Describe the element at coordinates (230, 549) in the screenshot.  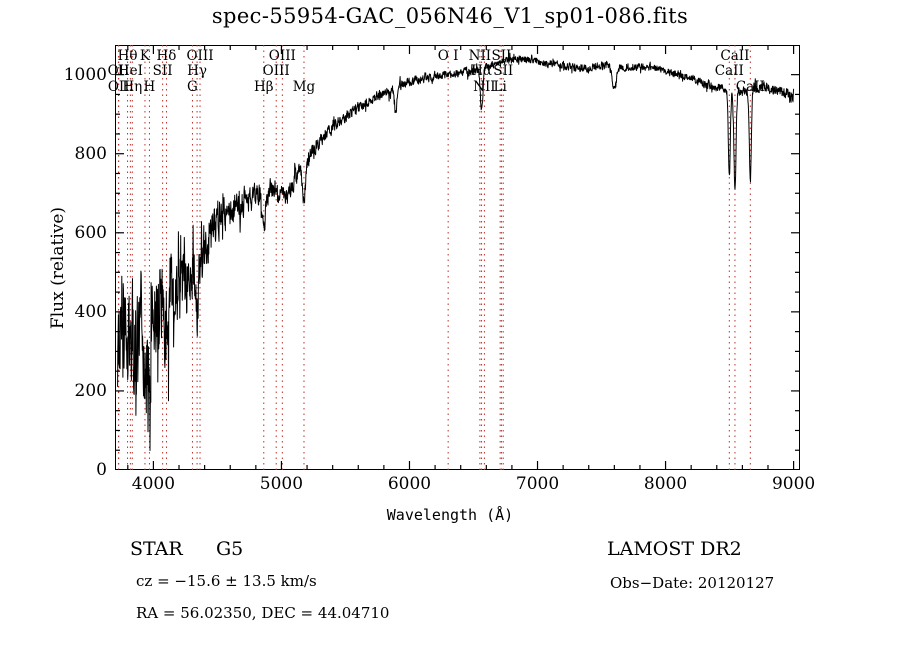
I see `spectral-class-label: G5` at that location.